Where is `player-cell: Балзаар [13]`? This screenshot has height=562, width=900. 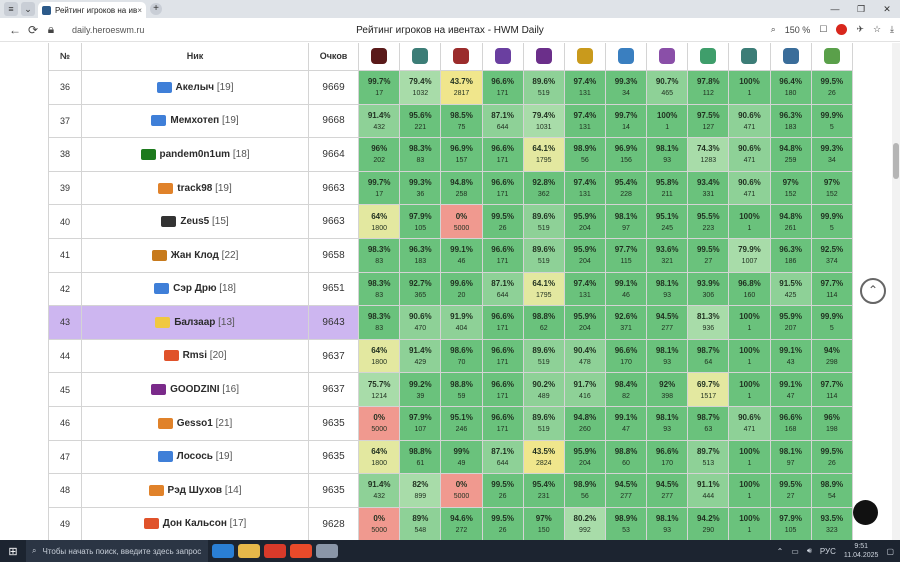
player-cell: Балзаар [13] is located at coordinates (195, 322).